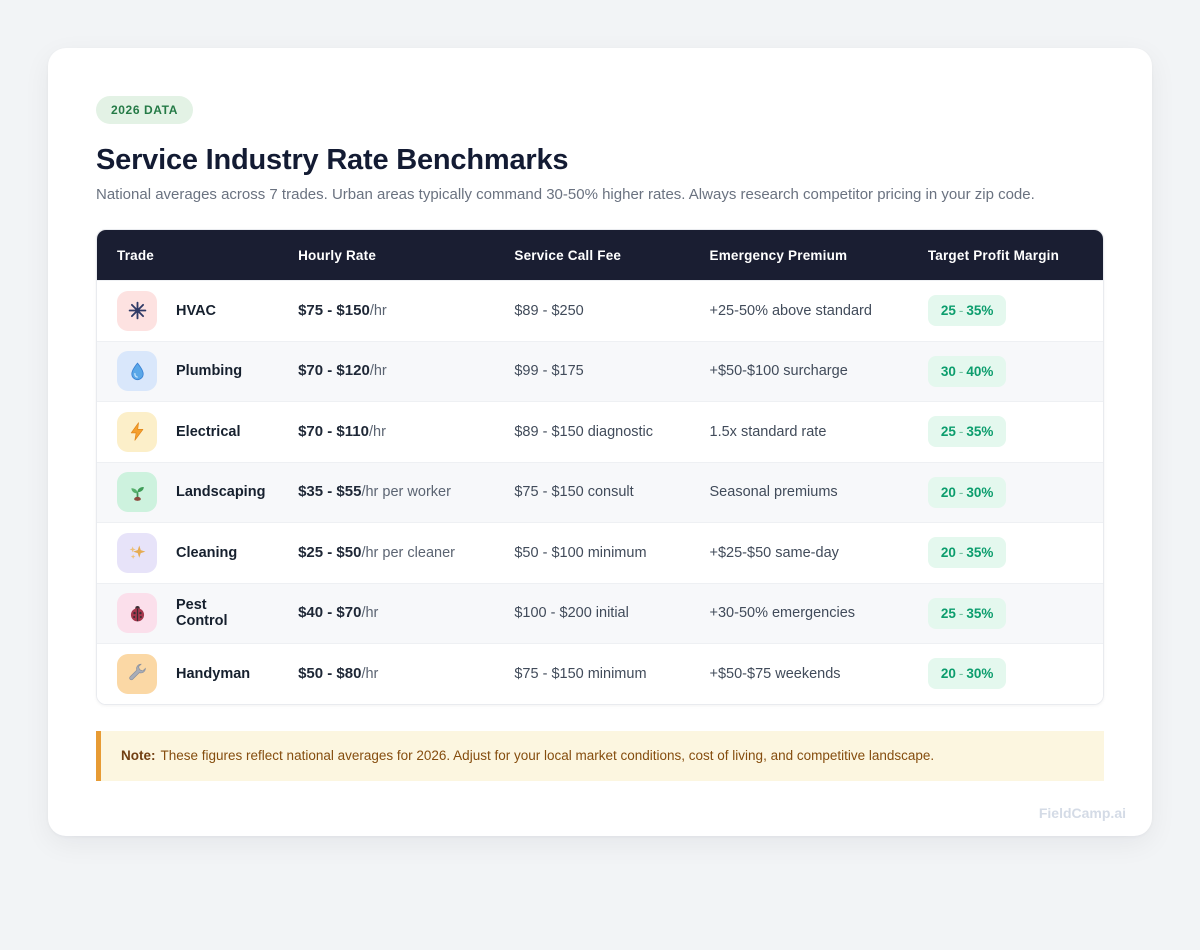 The width and height of the screenshot is (1200, 950). I want to click on trade-name: Landscaping, so click(221, 492).